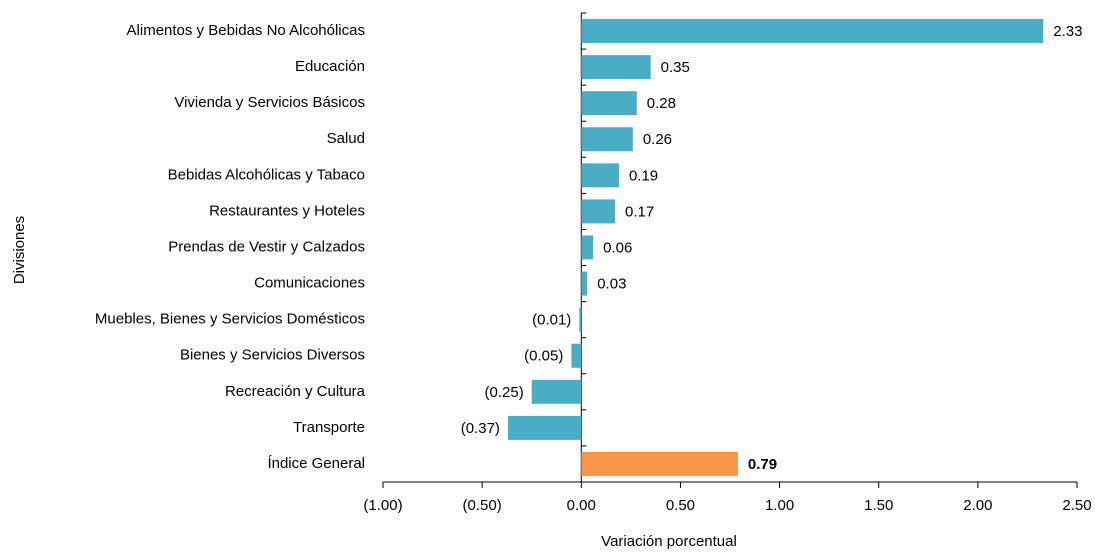 Image resolution: width=1095 pixels, height=552 pixels. Describe the element at coordinates (878, 505) in the screenshot. I see `x-tick-label: 1.50` at that location.